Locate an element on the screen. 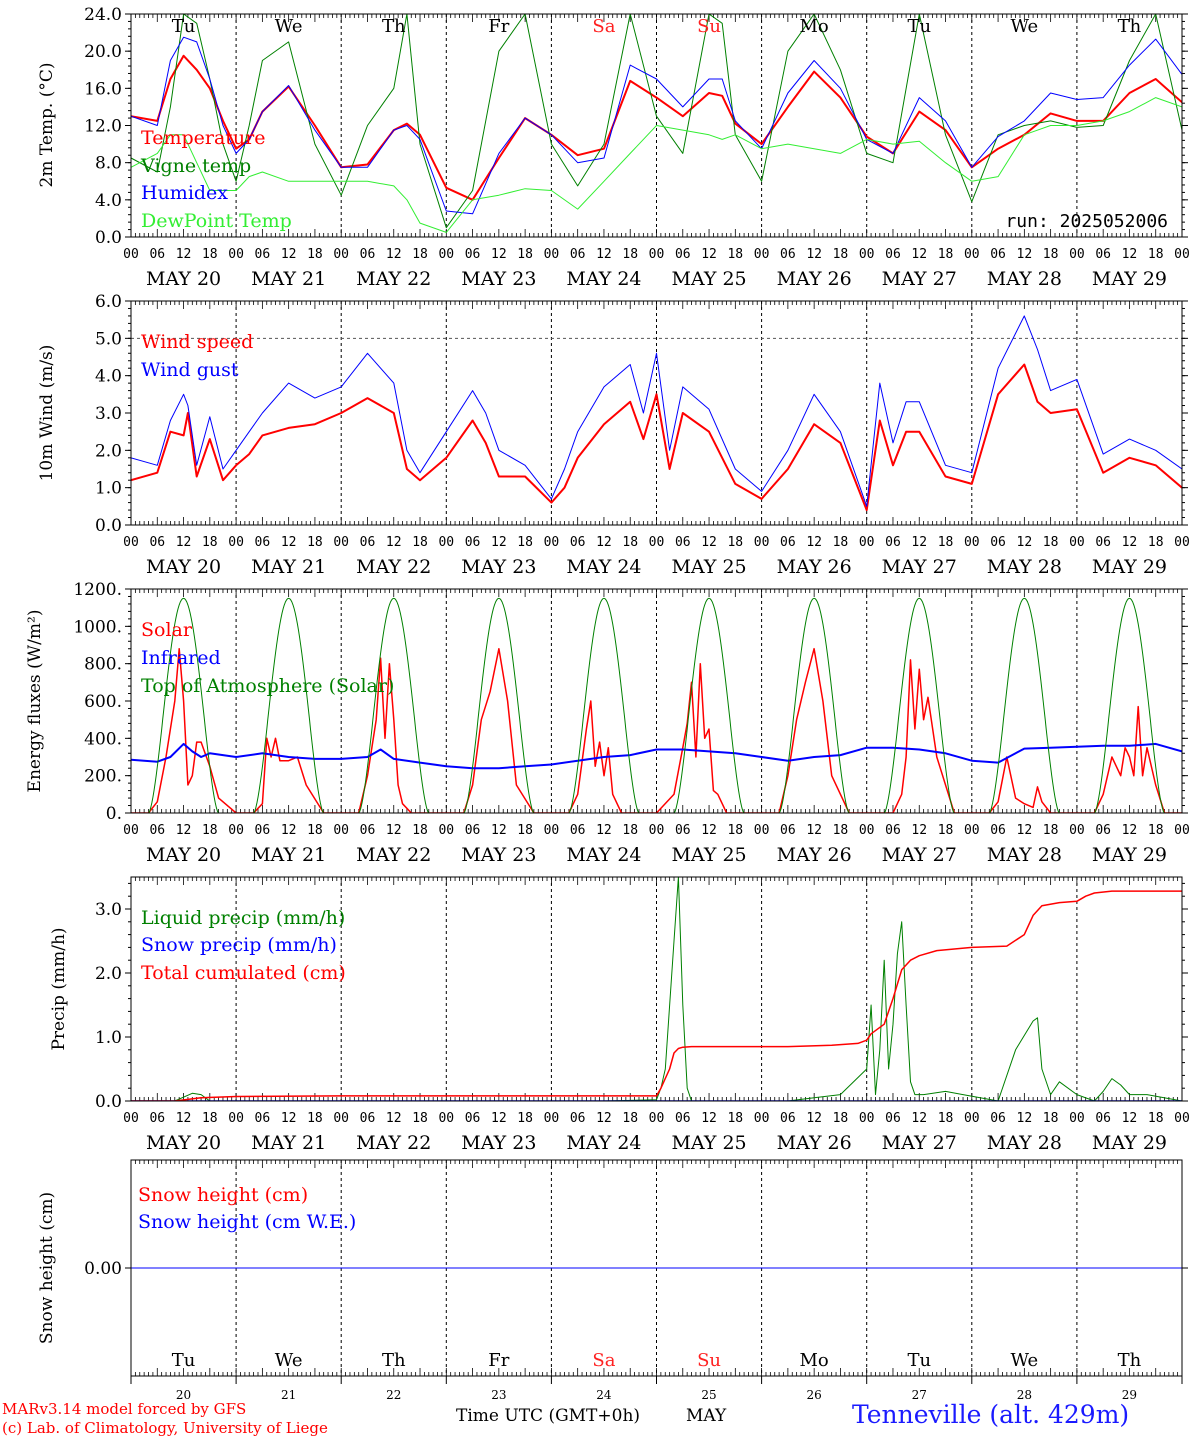 The width and height of the screenshot is (1194, 1440). day-label-top: Tu is located at coordinates (184, 26).